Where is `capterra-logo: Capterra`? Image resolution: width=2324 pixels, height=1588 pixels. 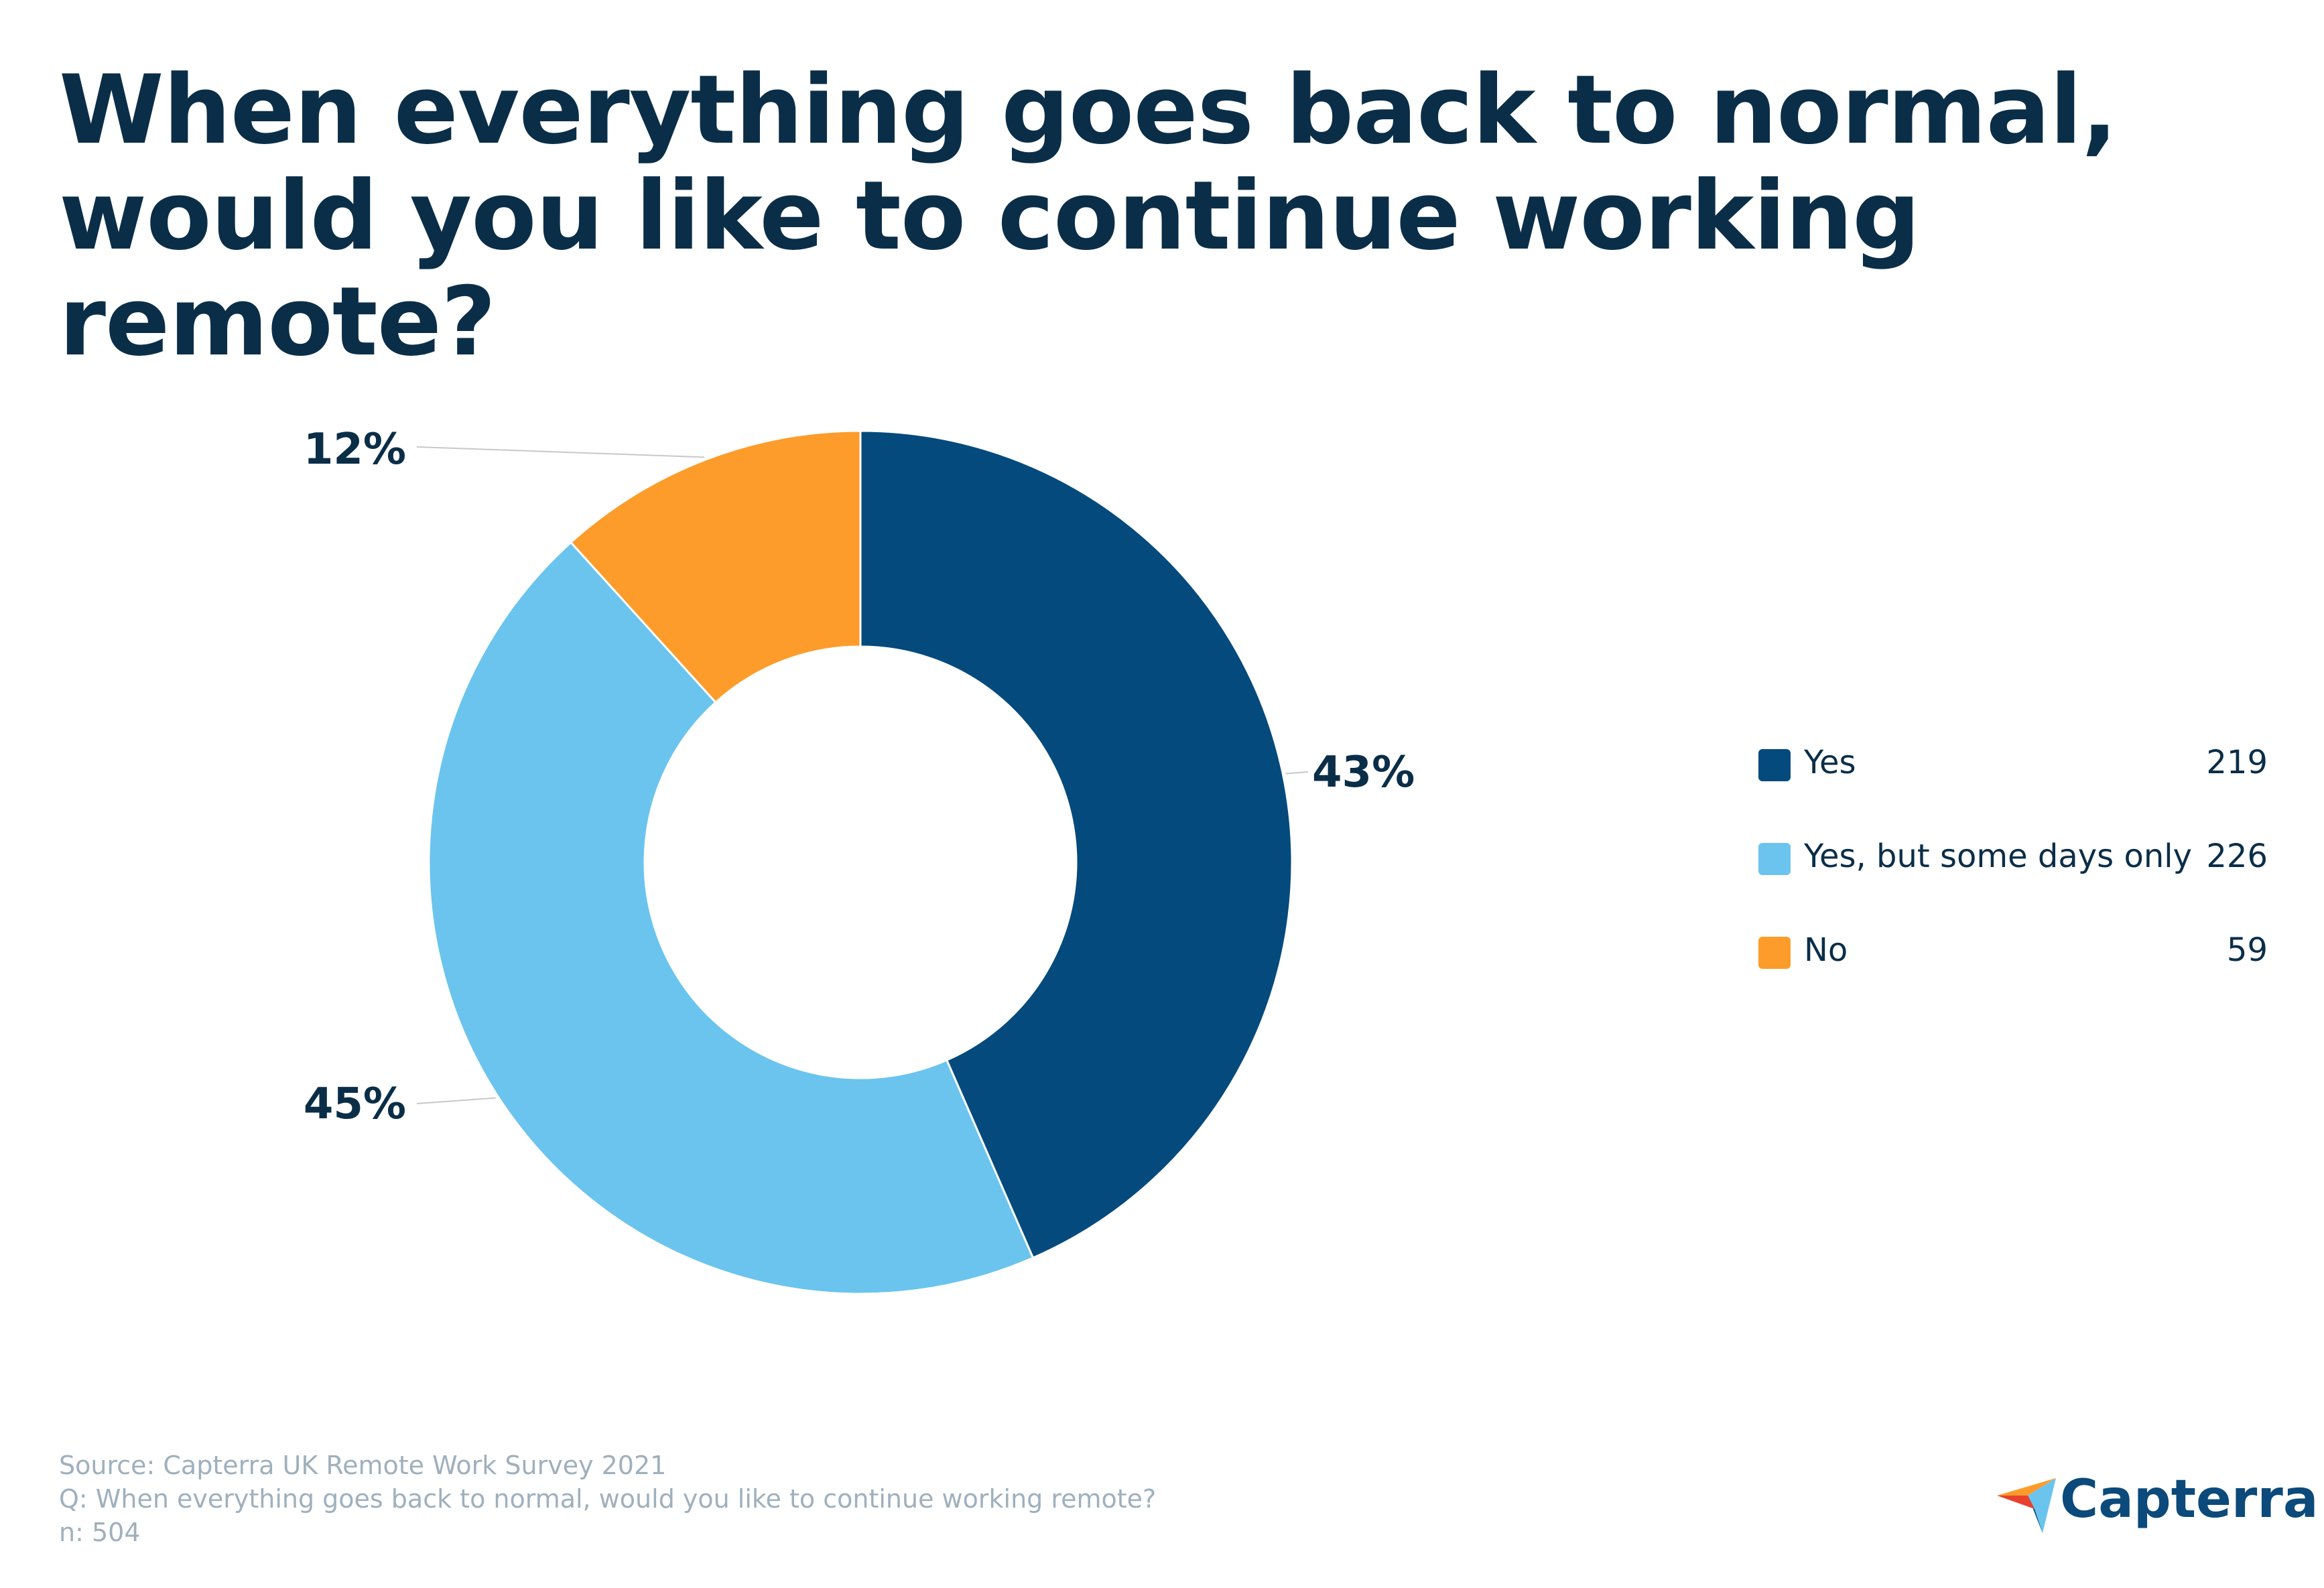
capterra-logo: Capterra is located at coordinates (2157, 1503).